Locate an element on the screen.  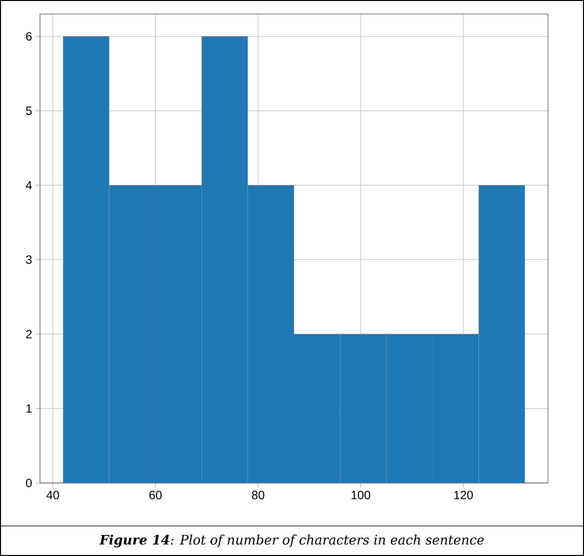
y-tick-label: 0 is located at coordinates (29, 483).